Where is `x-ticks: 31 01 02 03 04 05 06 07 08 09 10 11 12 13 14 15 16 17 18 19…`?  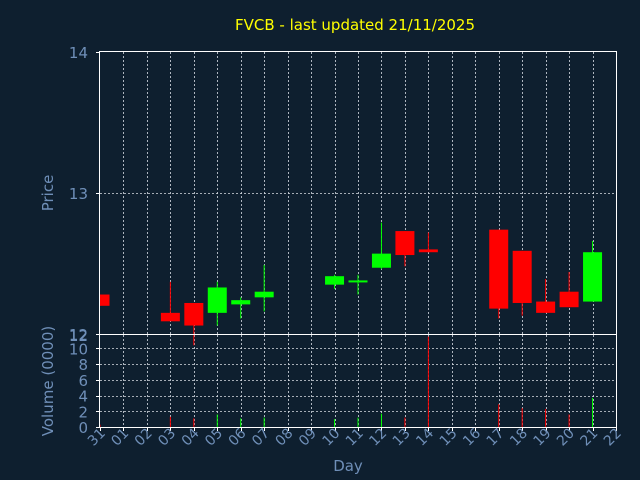
x-ticks: 31 01 02 03 04 05 06 07 08 09 10 11 12 13 14 15 16 17 18 19… is located at coordinates (355, 437).